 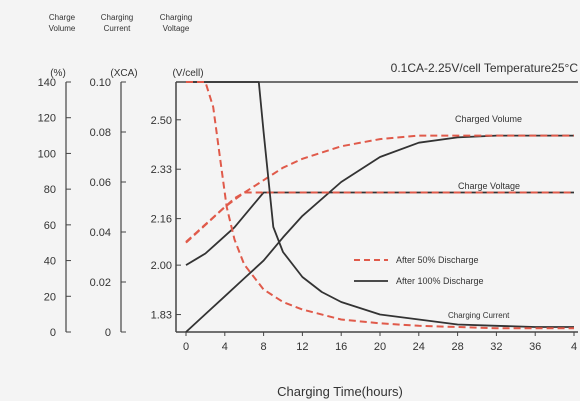 What do you see at coordinates (380, 347) in the screenshot?
I see `x-tick-label: 20` at bounding box center [380, 347].